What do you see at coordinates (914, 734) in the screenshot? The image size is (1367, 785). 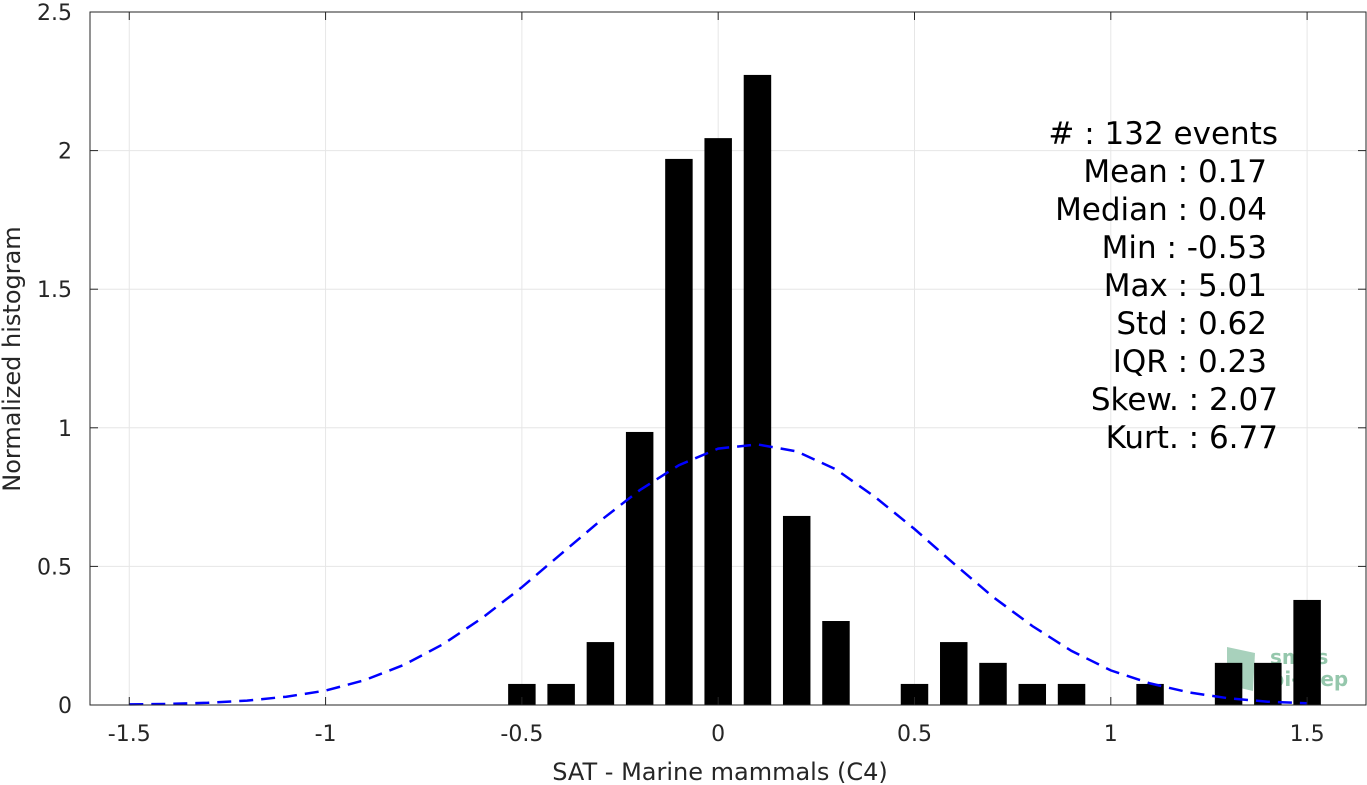 I see `x-tick-label: 0.5` at bounding box center [914, 734].